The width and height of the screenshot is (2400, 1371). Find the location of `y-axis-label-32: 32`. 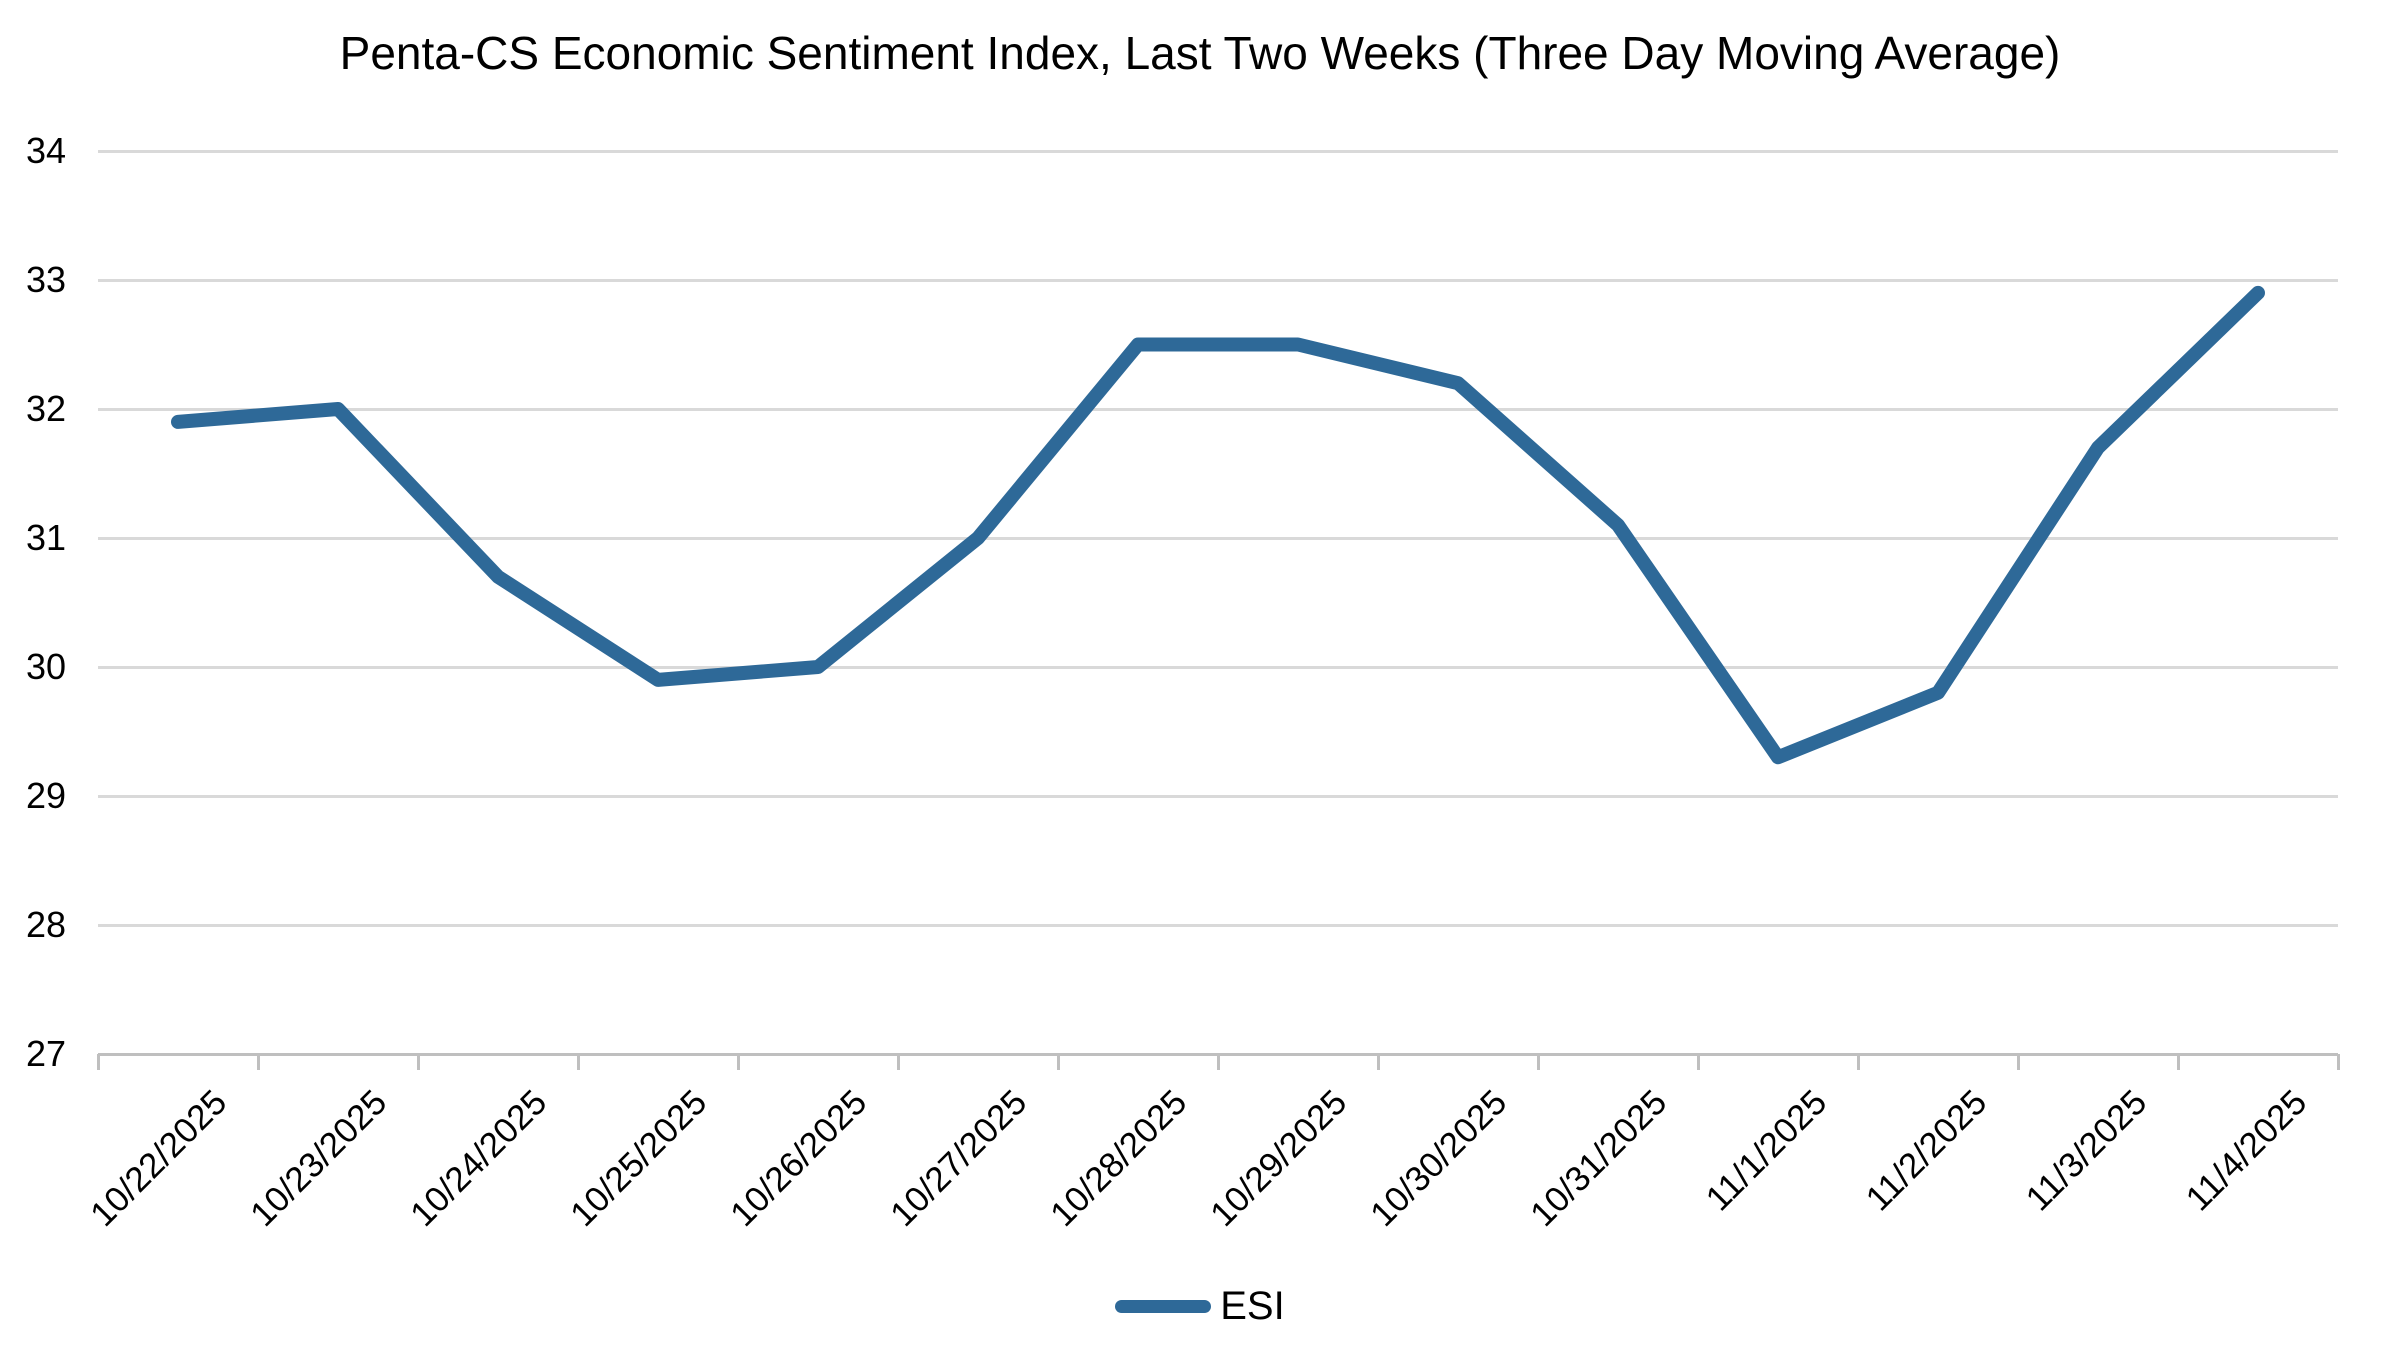

y-axis-label-32: 32 is located at coordinates (45, 408).